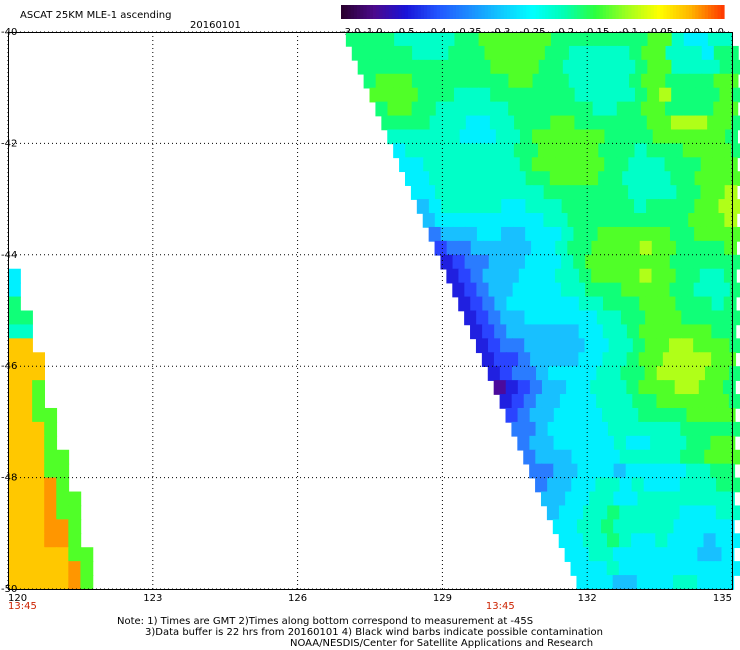 This screenshot has height=650, width=740. Describe the element at coordinates (9, 255) in the screenshot. I see `latitude-label: -44` at that location.